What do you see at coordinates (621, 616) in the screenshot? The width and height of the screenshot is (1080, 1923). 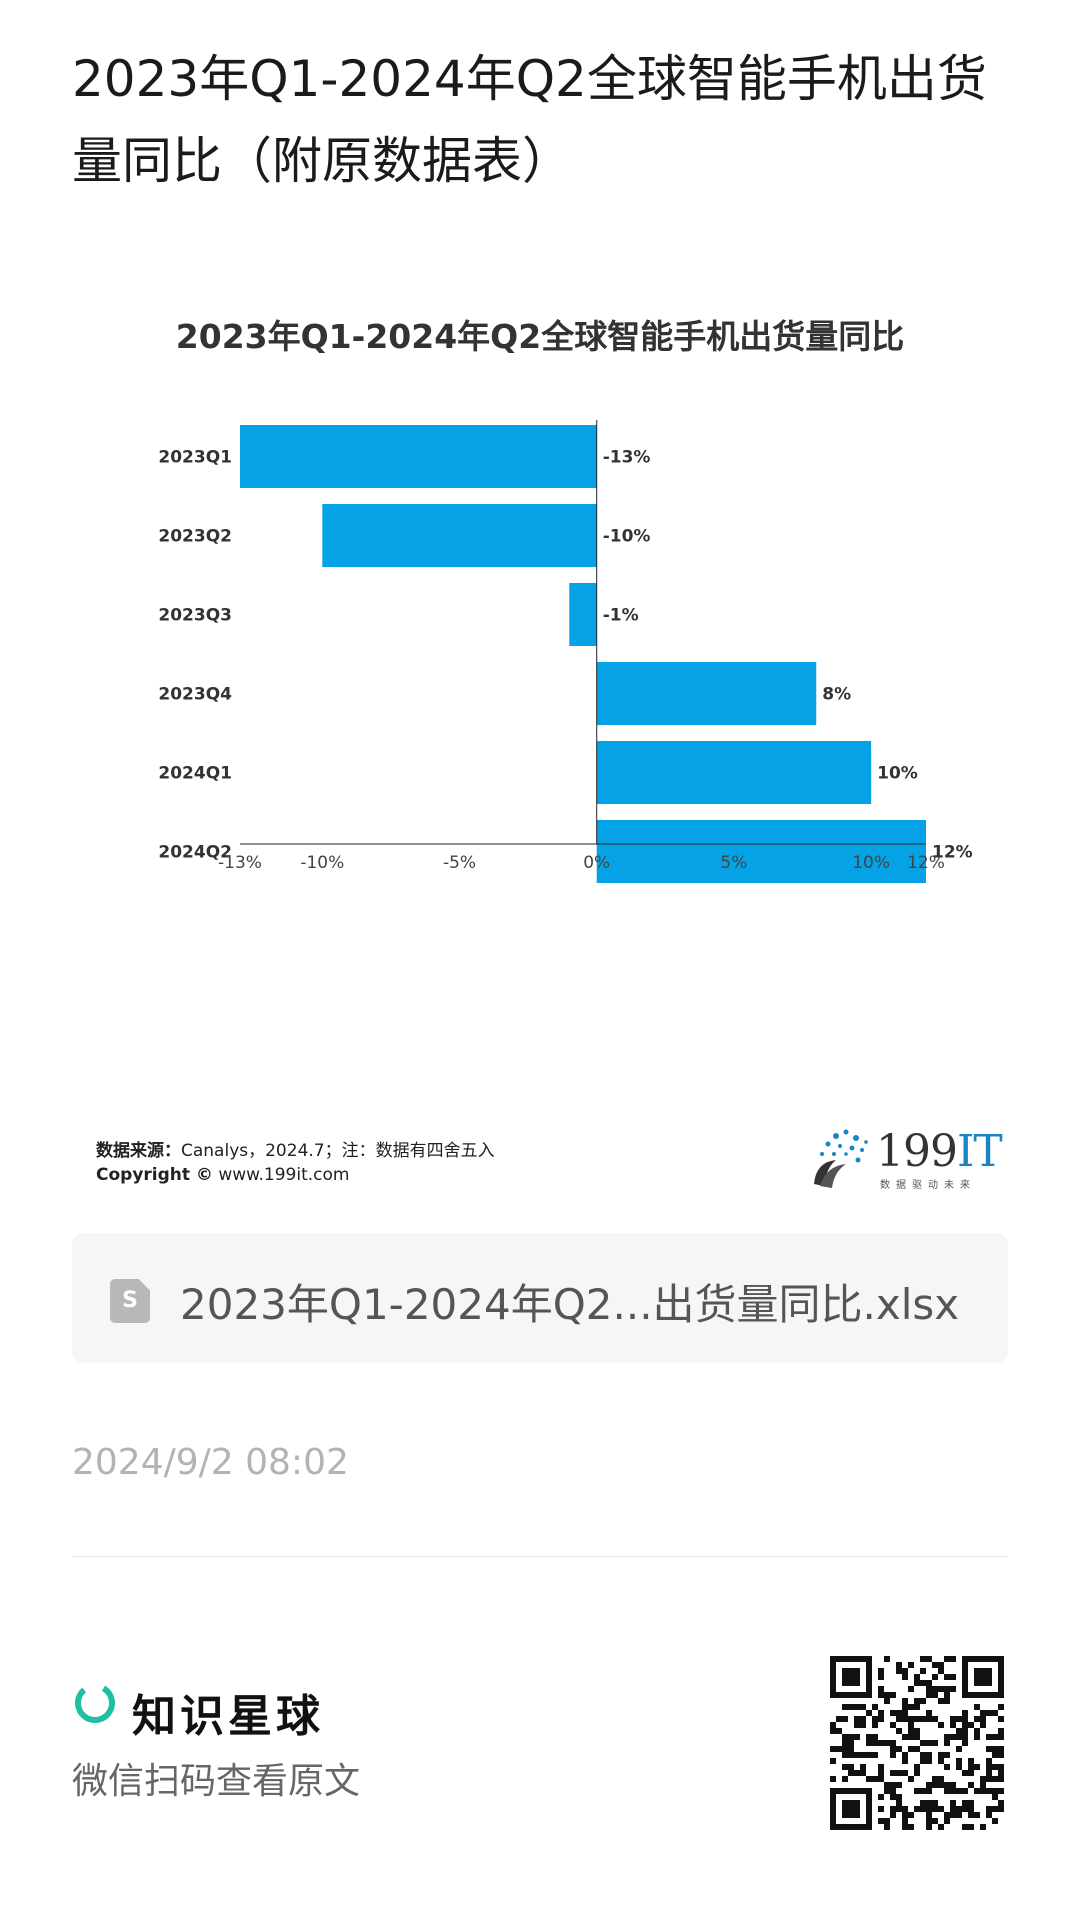 I see `data-label-2023Q3: -1%` at bounding box center [621, 616].